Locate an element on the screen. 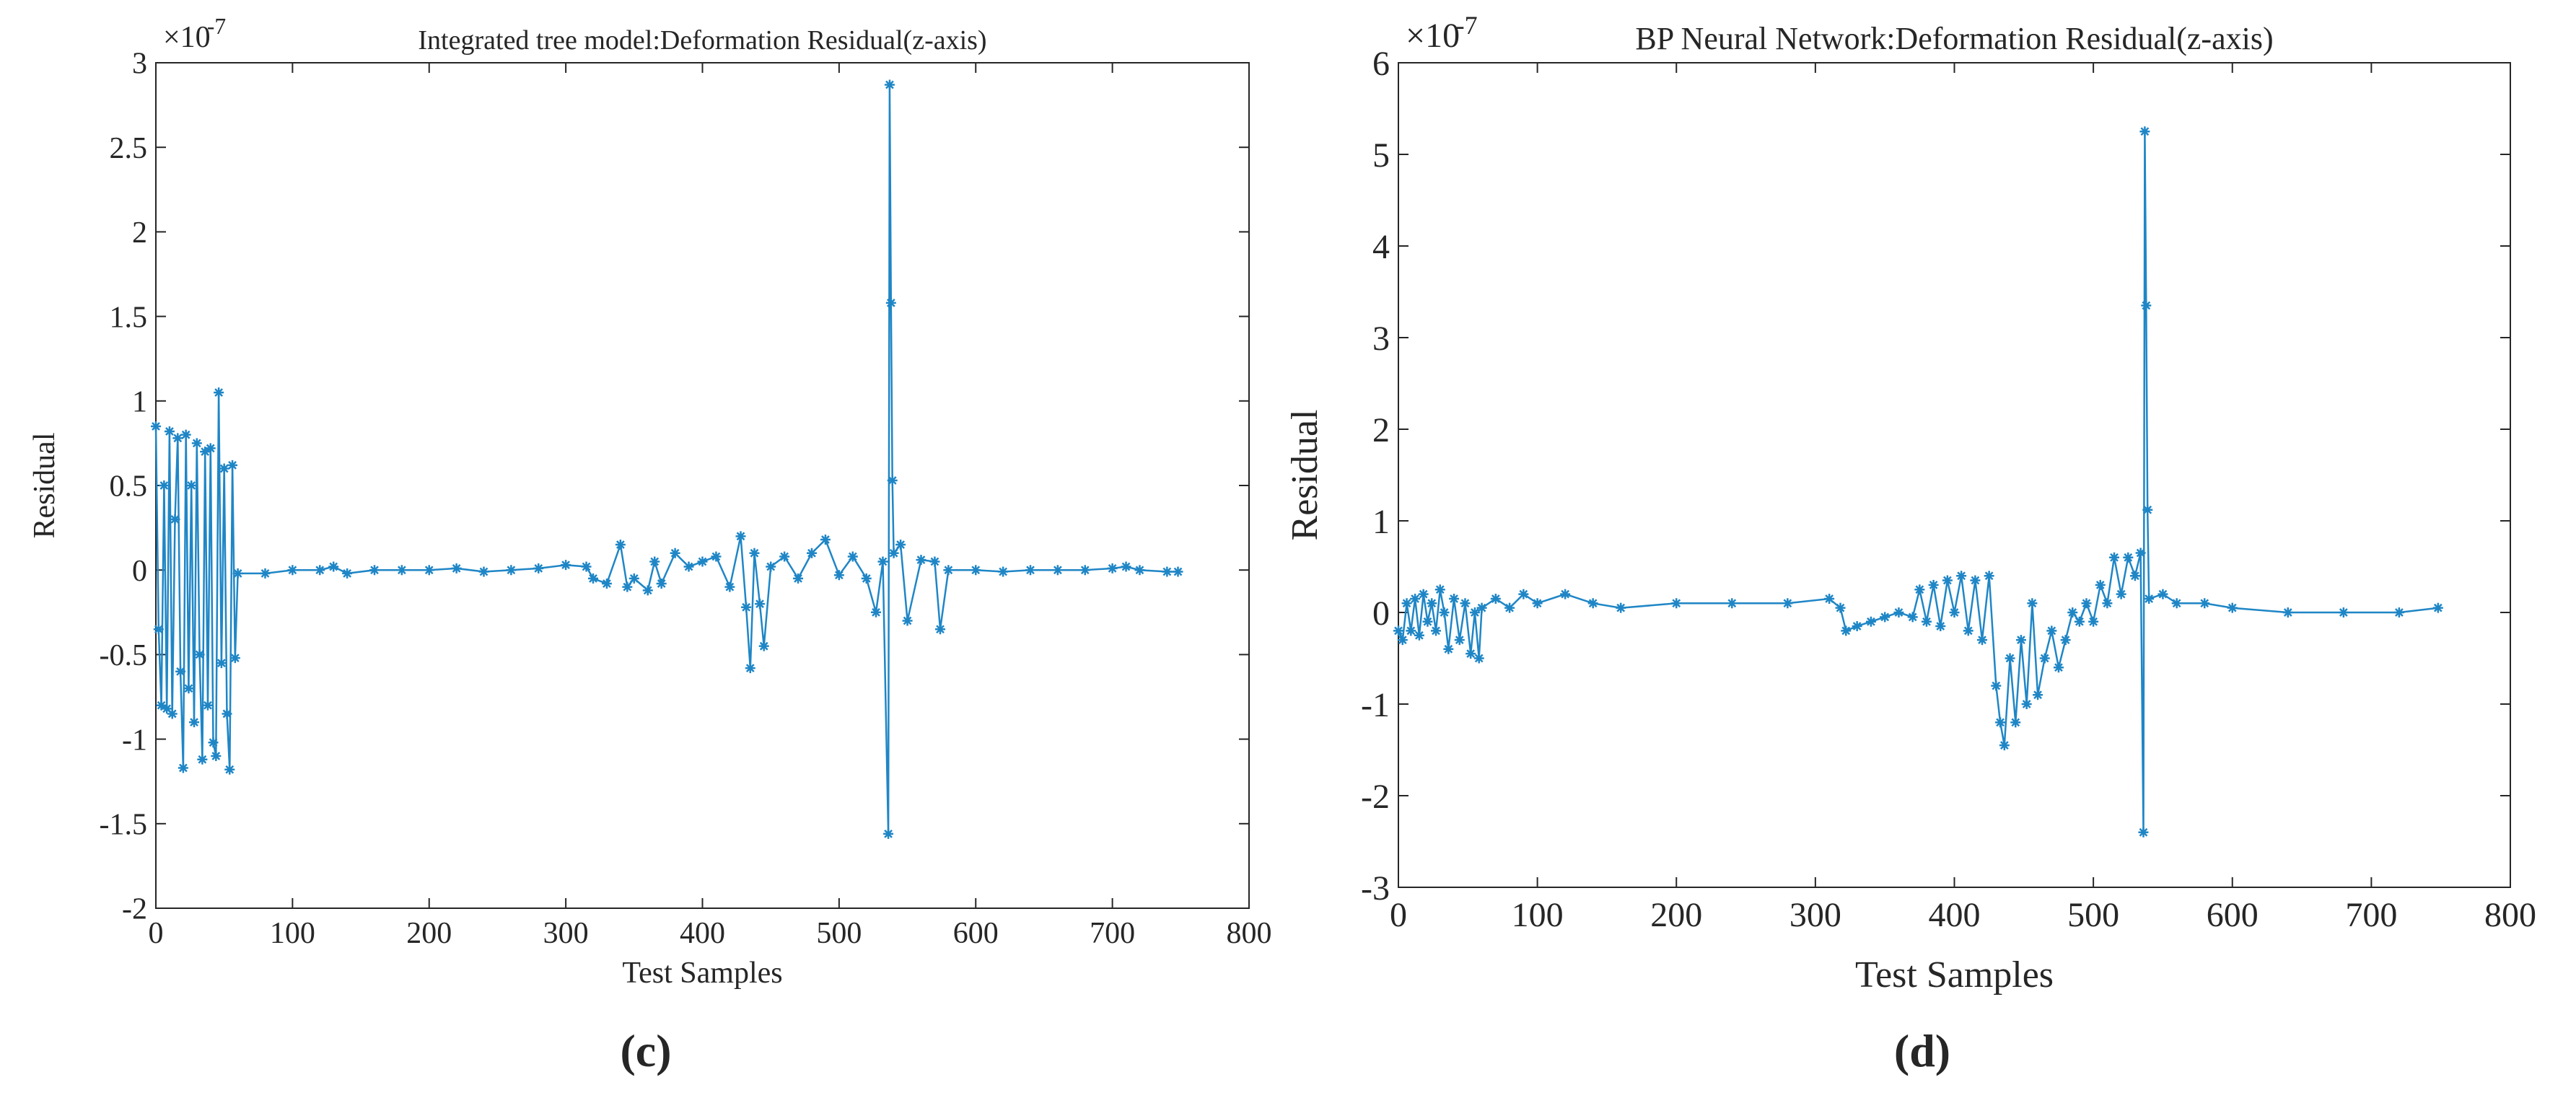 The height and width of the screenshot is (1103, 2576). x-axis-label: Test Samples is located at coordinates (702, 974).